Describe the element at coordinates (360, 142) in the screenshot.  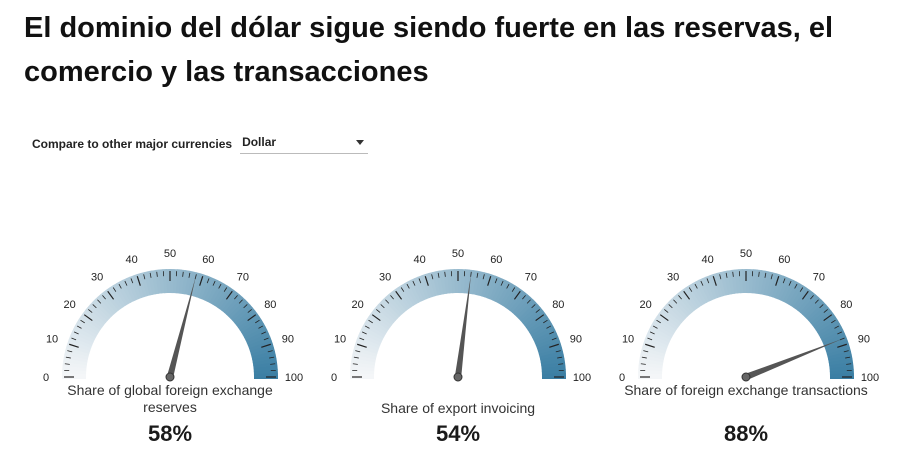
I see `chevron-down-icon` at that location.